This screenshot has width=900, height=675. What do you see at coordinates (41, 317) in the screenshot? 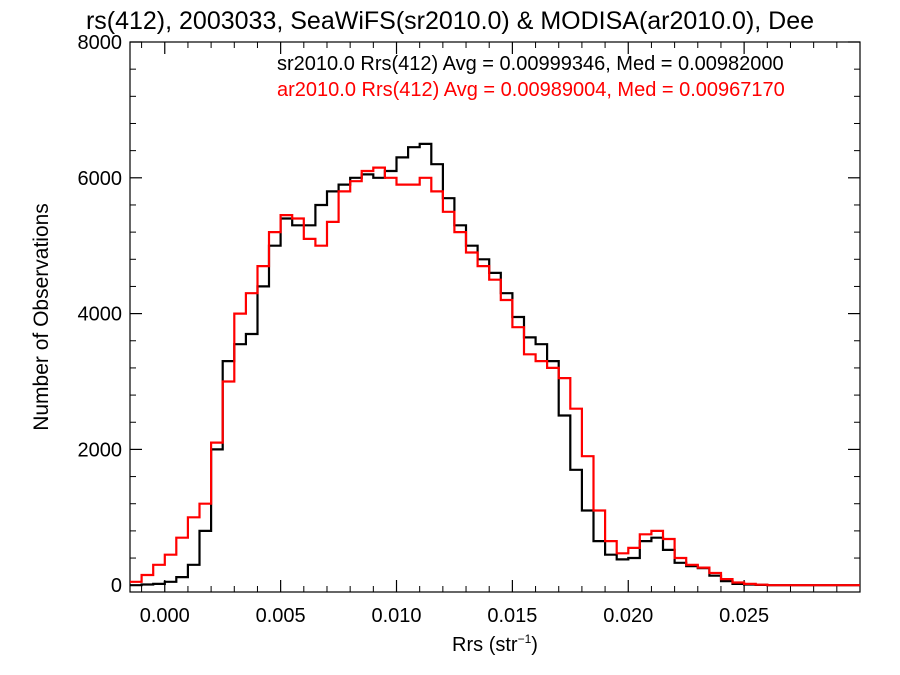
I see `y-axis-label: Number of Observations` at bounding box center [41, 317].